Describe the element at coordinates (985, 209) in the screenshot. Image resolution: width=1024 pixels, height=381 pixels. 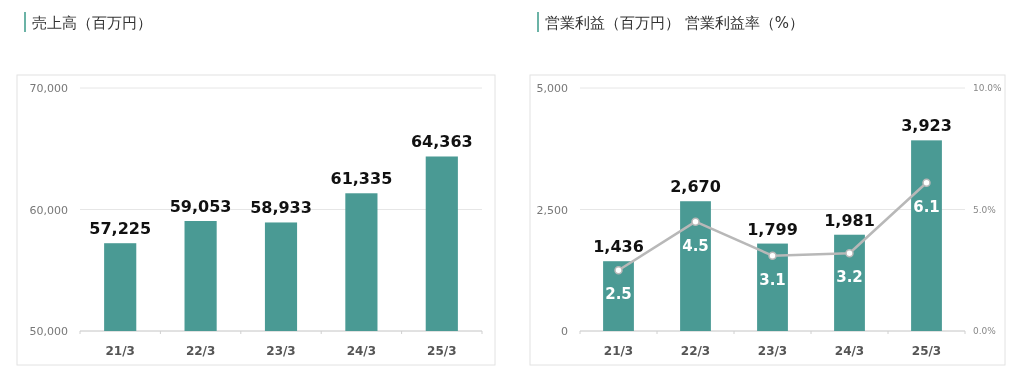
I see `y2-tick-label: 5.0%` at that location.